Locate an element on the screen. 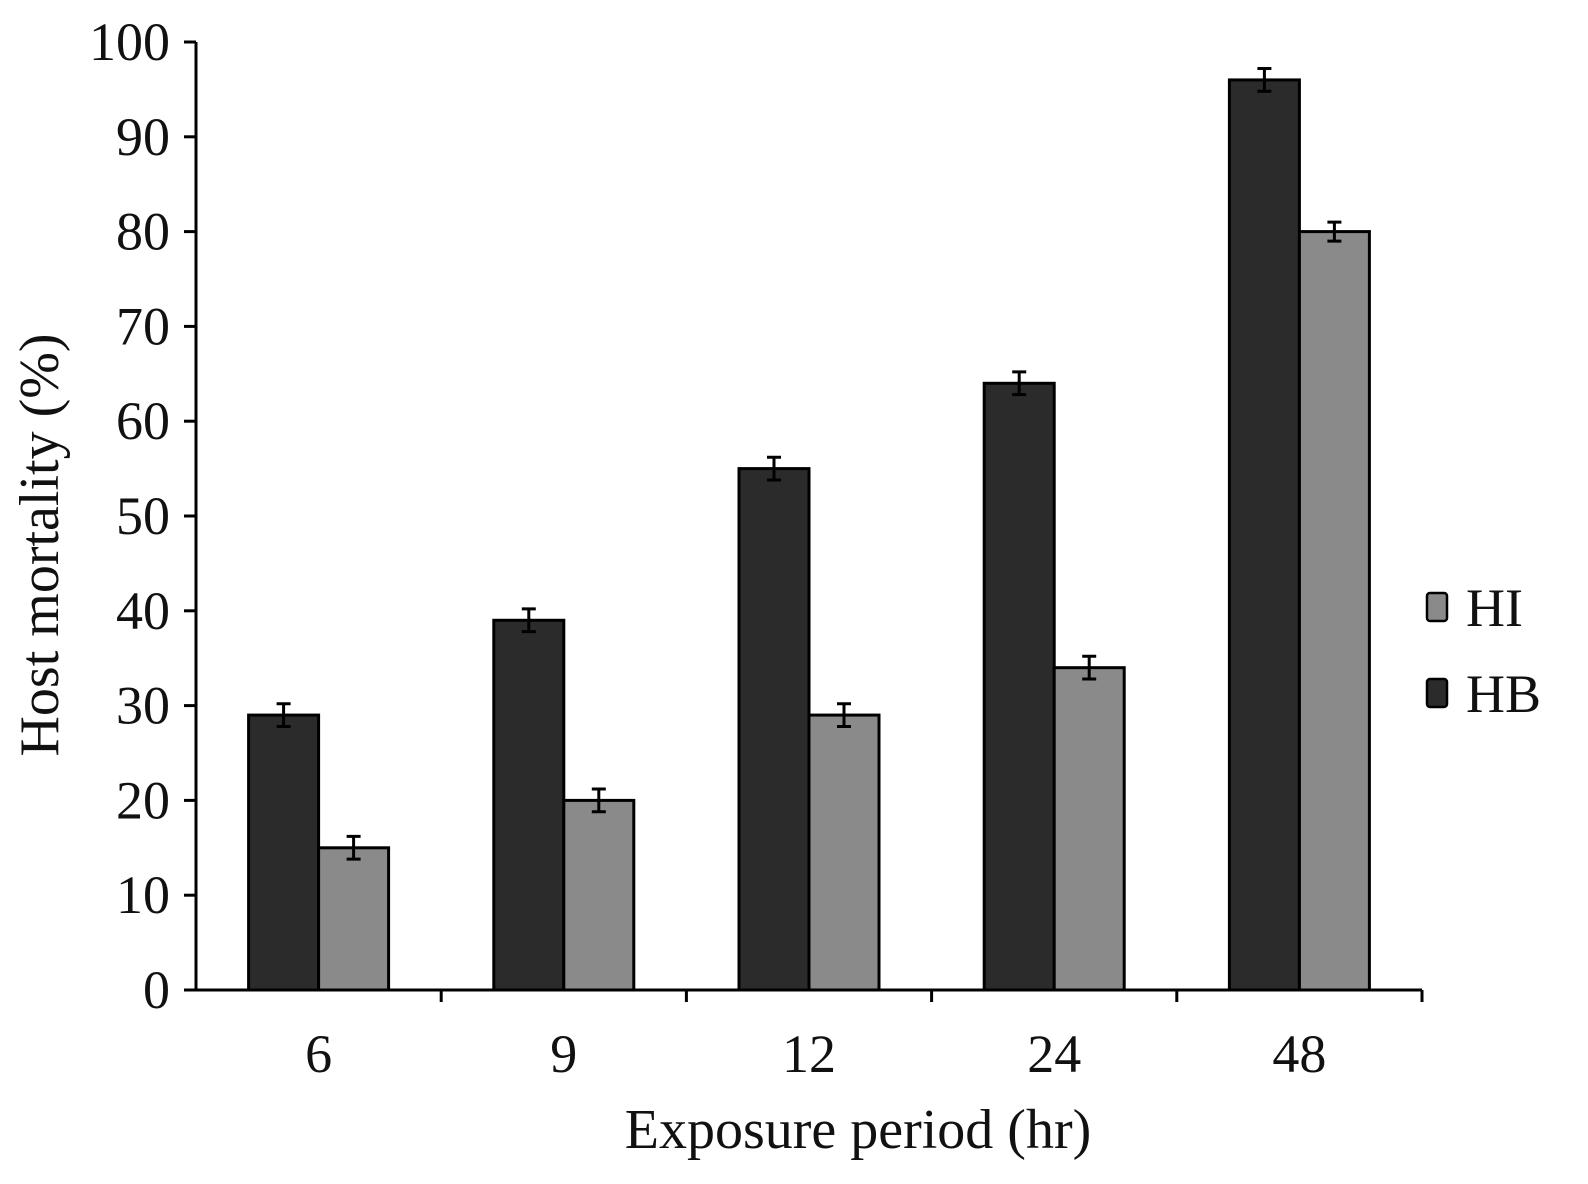 The width and height of the screenshot is (1588, 1184). legend-label-hi: HI is located at coordinates (1494, 608).